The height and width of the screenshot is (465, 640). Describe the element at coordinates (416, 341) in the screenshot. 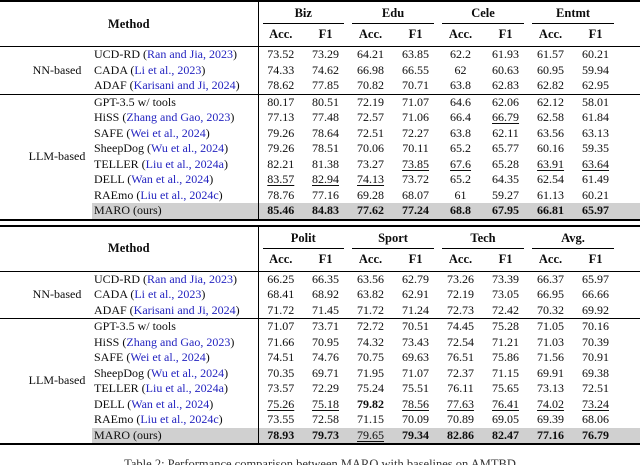

I see `metric-value: 73.43` at that location.